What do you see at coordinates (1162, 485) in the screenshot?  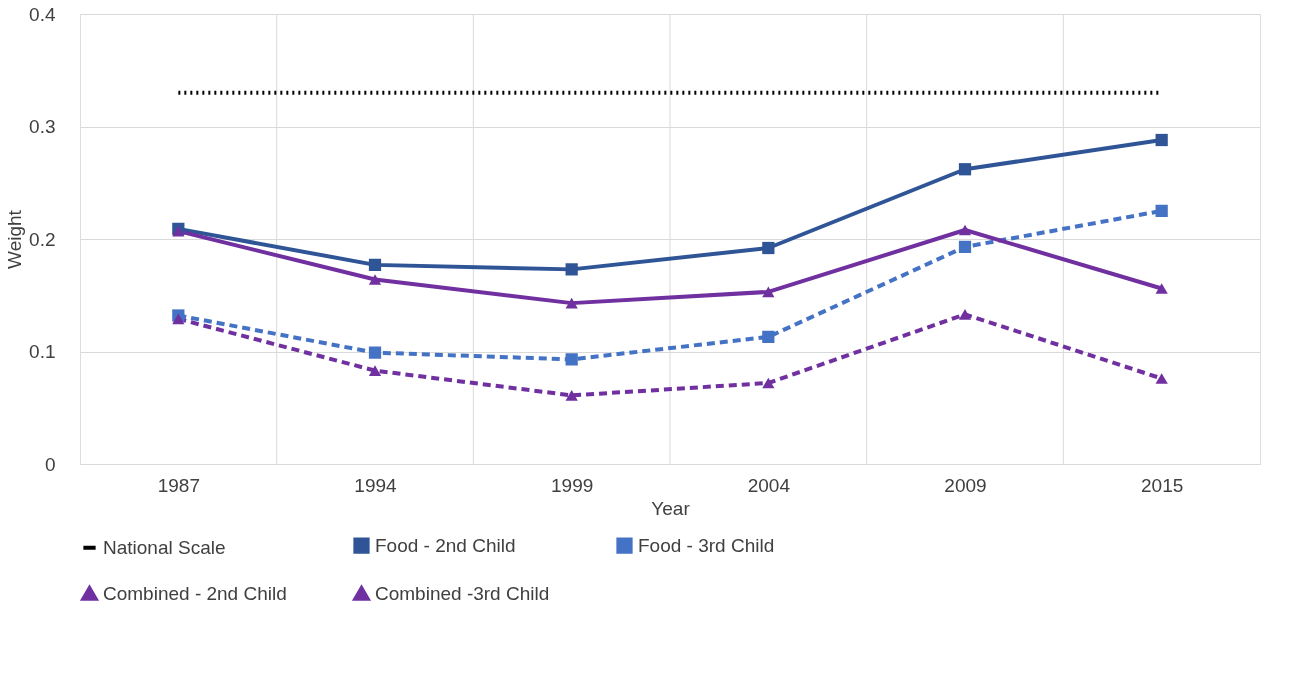 I see `x-tick-label: 2015` at bounding box center [1162, 485].